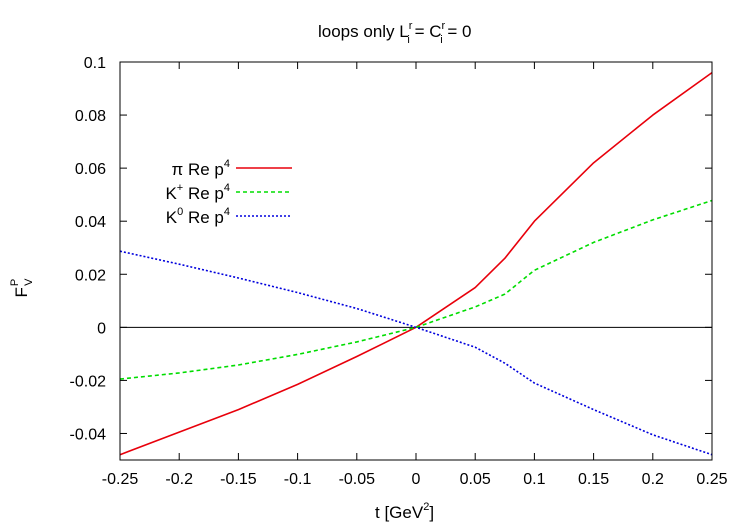 The width and height of the screenshot is (747, 523). Describe the element at coordinates (90, 275) in the screenshot. I see `y-tick-label: 0.02` at that location.